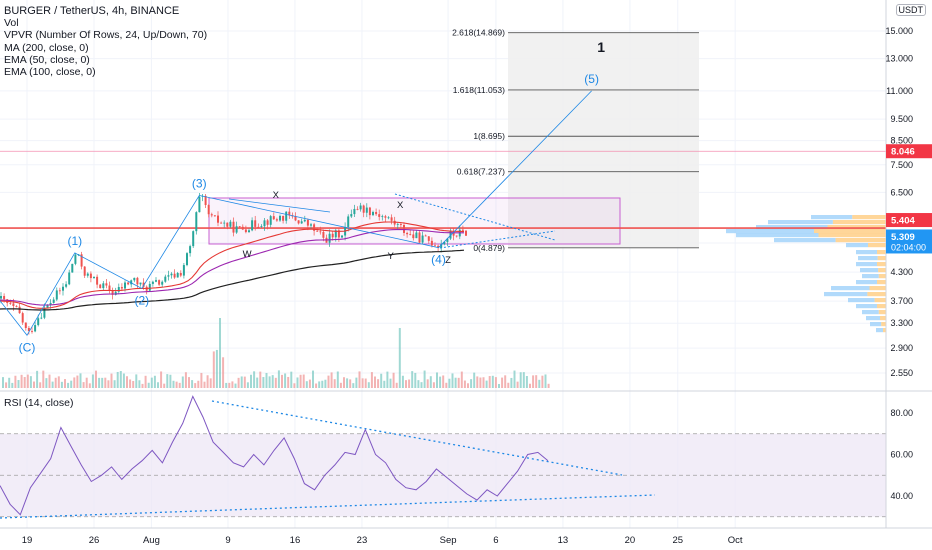  What do you see at coordinates (106, 35) in the screenshot?
I see `indicator-vpvr: VPVR (Number Of Rows, 24, Up/Down, 70)` at bounding box center [106, 35].